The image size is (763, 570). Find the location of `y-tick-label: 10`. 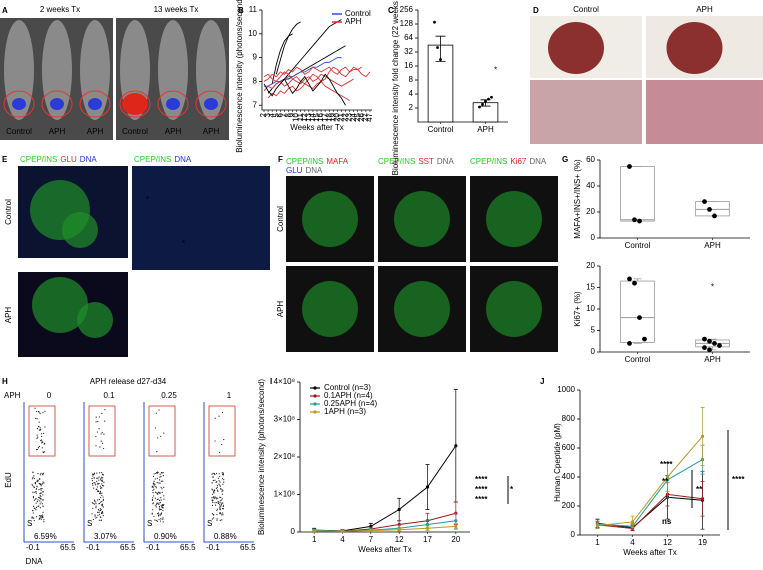

y-tick-label: 10 is located at coordinates (252, 33).